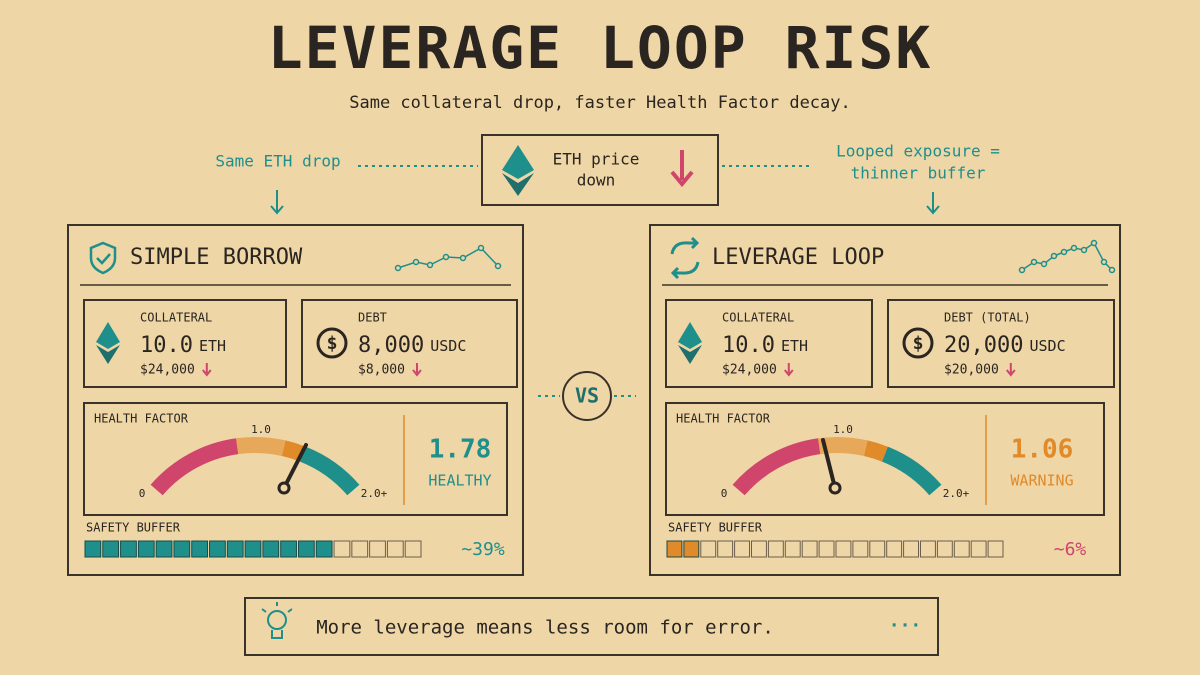 The image size is (1200, 675). I want to click on card-amount: 8,000 USDC, so click(412, 345).